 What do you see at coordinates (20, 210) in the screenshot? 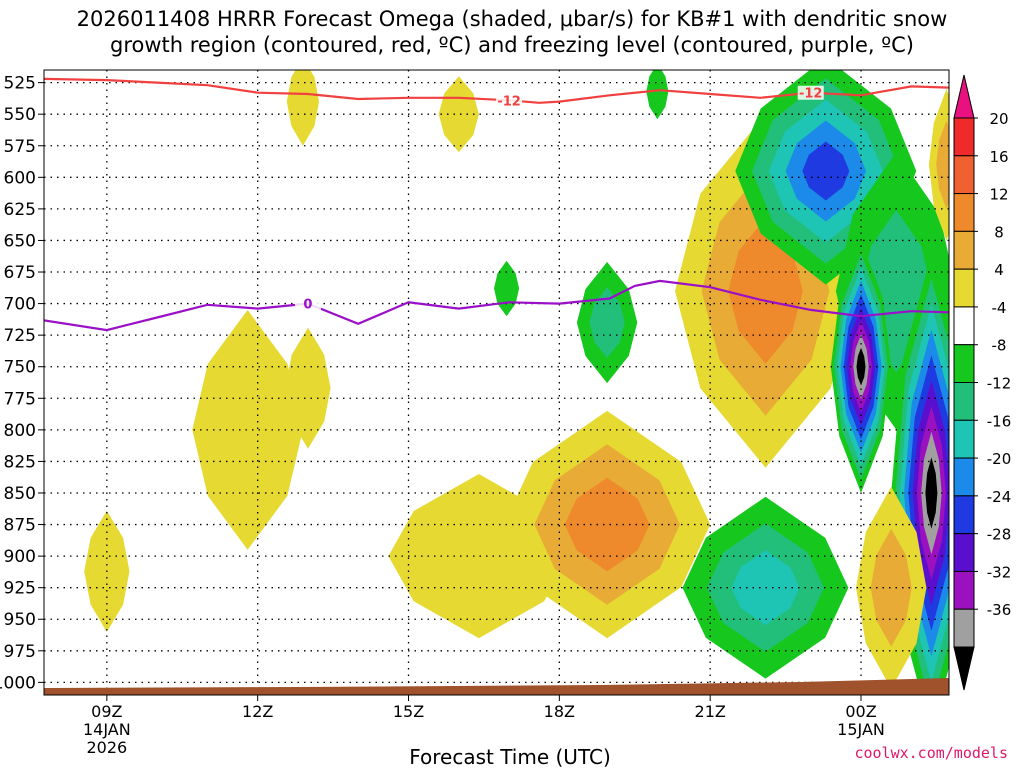
I see `y-tick-label: 625` at bounding box center [20, 210].